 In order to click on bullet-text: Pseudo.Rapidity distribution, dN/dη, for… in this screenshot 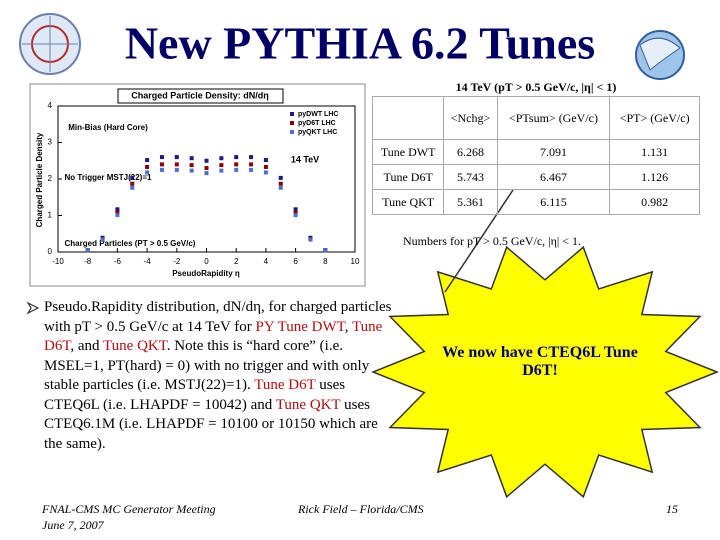, I will do `click(219, 376)`.